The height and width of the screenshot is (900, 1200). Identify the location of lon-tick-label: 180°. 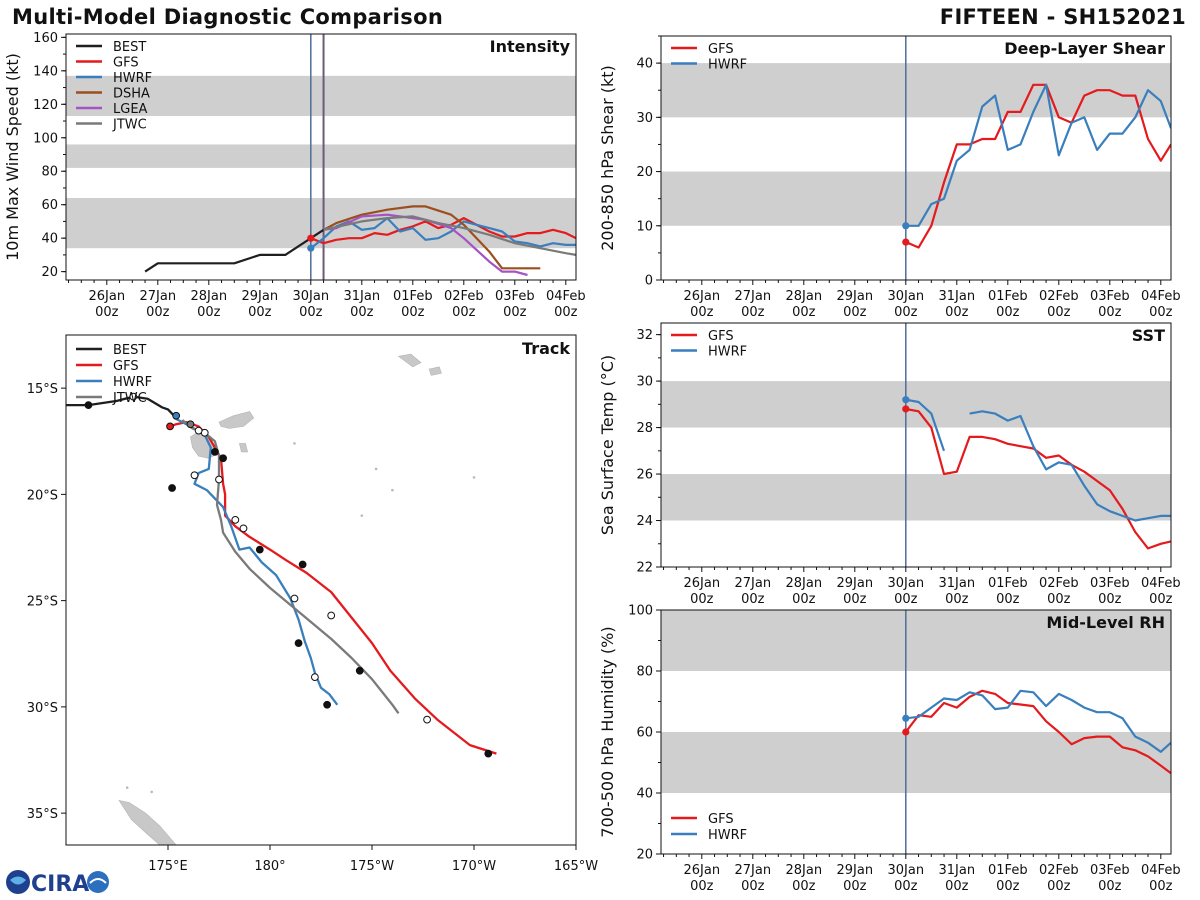
(269, 866).